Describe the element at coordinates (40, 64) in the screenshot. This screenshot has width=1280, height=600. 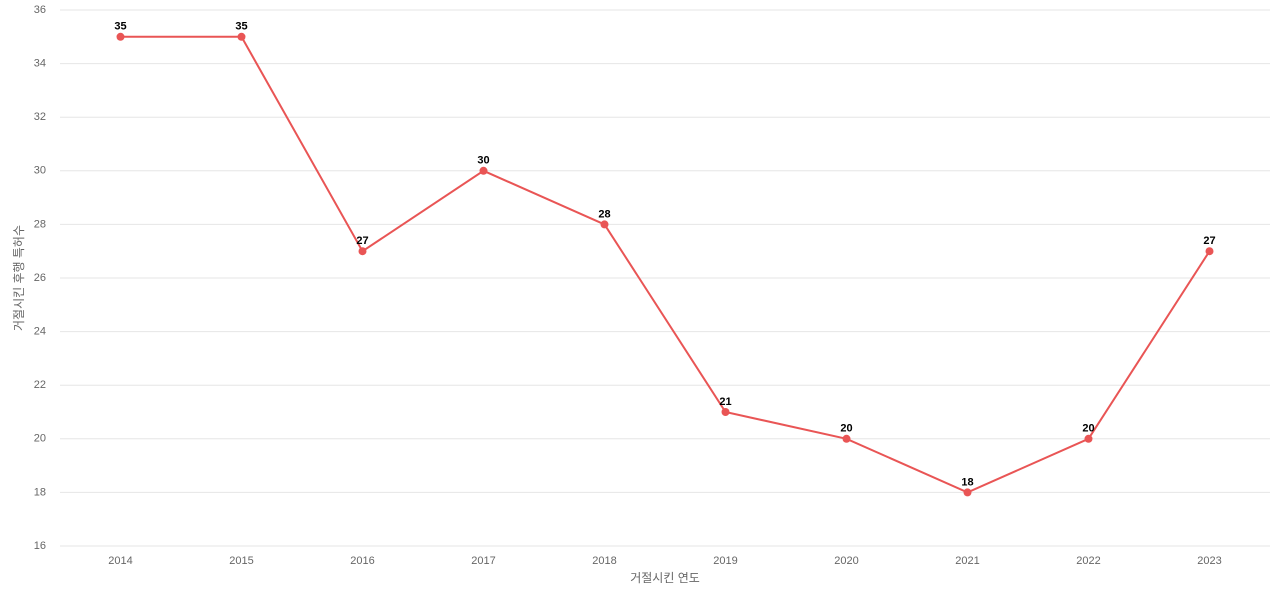
I see `y-tick-label: 34` at that location.